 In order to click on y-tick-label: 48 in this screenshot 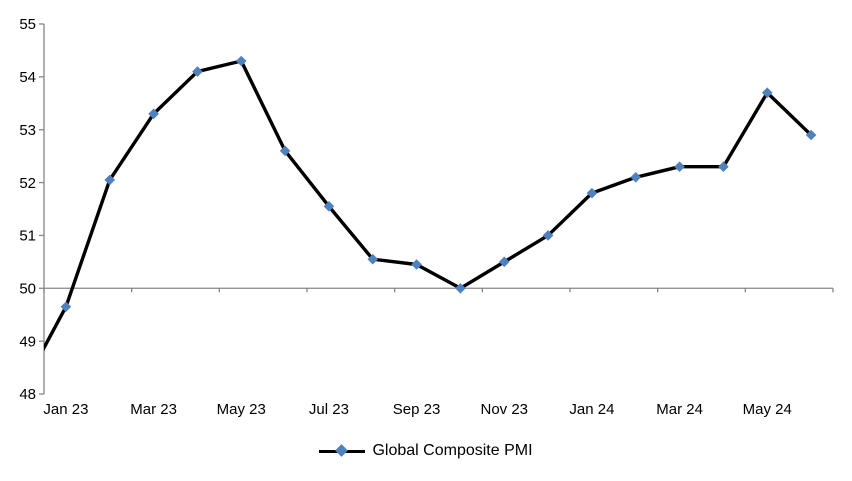, I will do `click(27, 394)`.